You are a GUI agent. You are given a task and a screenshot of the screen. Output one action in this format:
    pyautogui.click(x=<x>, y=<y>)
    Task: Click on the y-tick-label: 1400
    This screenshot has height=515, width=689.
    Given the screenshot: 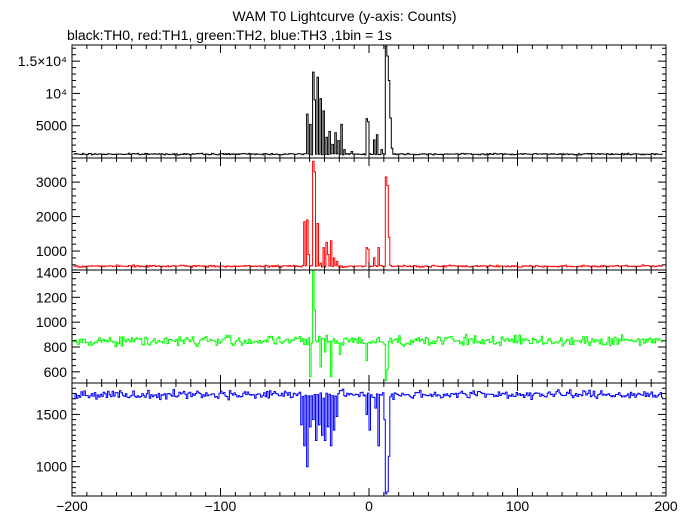 What is the action you would take?
    pyautogui.click(x=51, y=272)
    